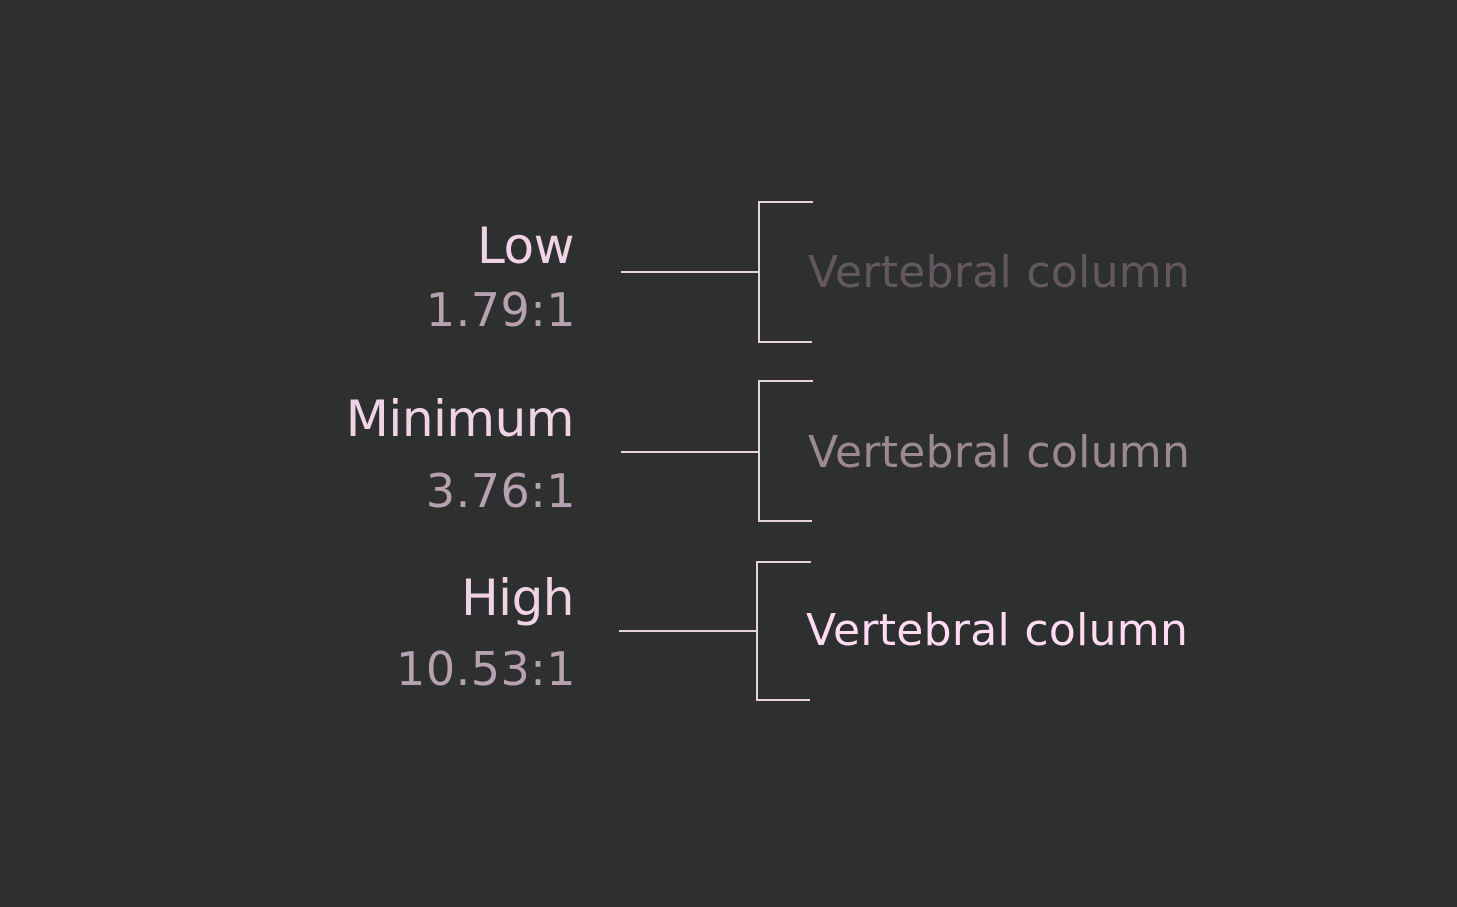  What do you see at coordinates (517, 598) in the screenshot?
I see `level-label: High` at bounding box center [517, 598].